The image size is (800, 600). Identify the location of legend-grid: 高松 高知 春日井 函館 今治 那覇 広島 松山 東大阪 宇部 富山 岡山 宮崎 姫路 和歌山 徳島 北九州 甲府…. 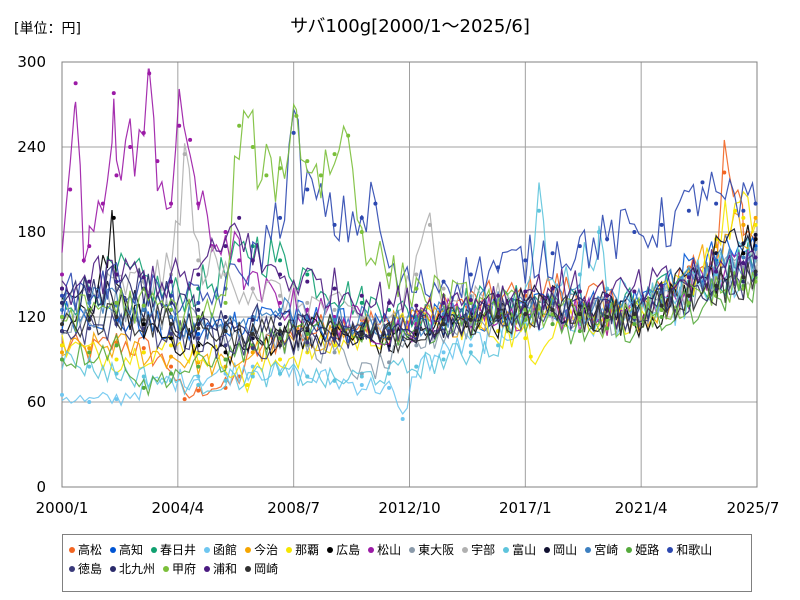
(408, 559).